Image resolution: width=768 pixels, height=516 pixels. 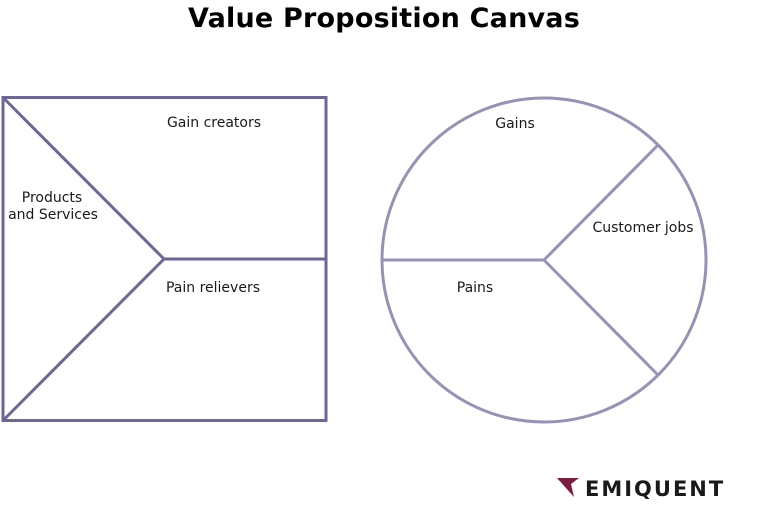 I want to click on value-map-lower-diagonal, so click(x=83, y=339).